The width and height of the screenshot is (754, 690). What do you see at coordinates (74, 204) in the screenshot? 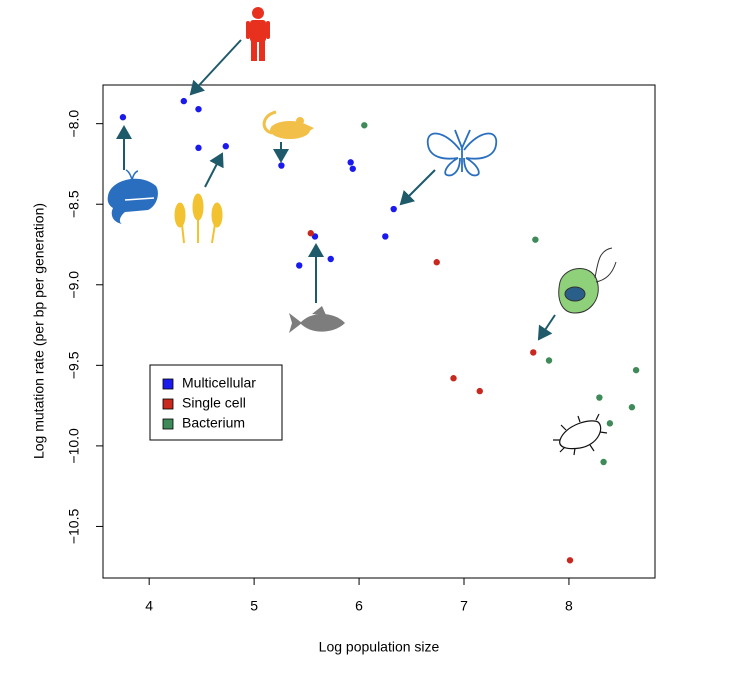
I see `y-tick-label: −8.5` at bounding box center [74, 204].